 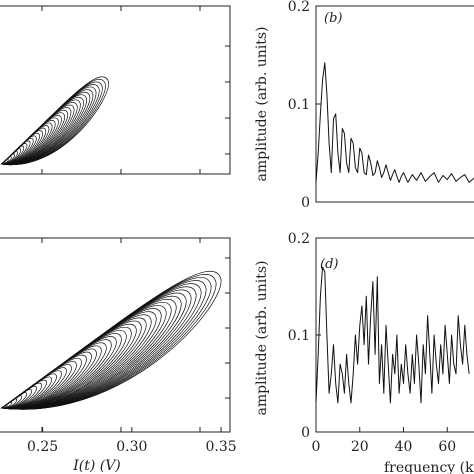 I want to click on panel-b-ylabel: amplitude (arb. units), so click(x=262, y=103).